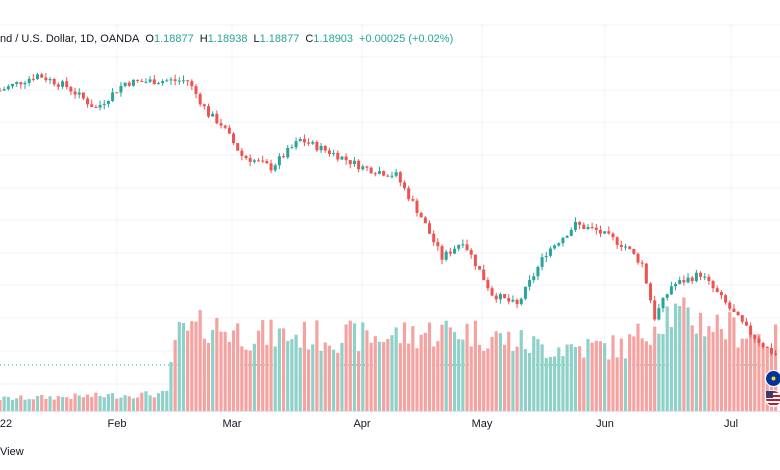  I want to click on high-value: 1.18938, so click(227, 39).